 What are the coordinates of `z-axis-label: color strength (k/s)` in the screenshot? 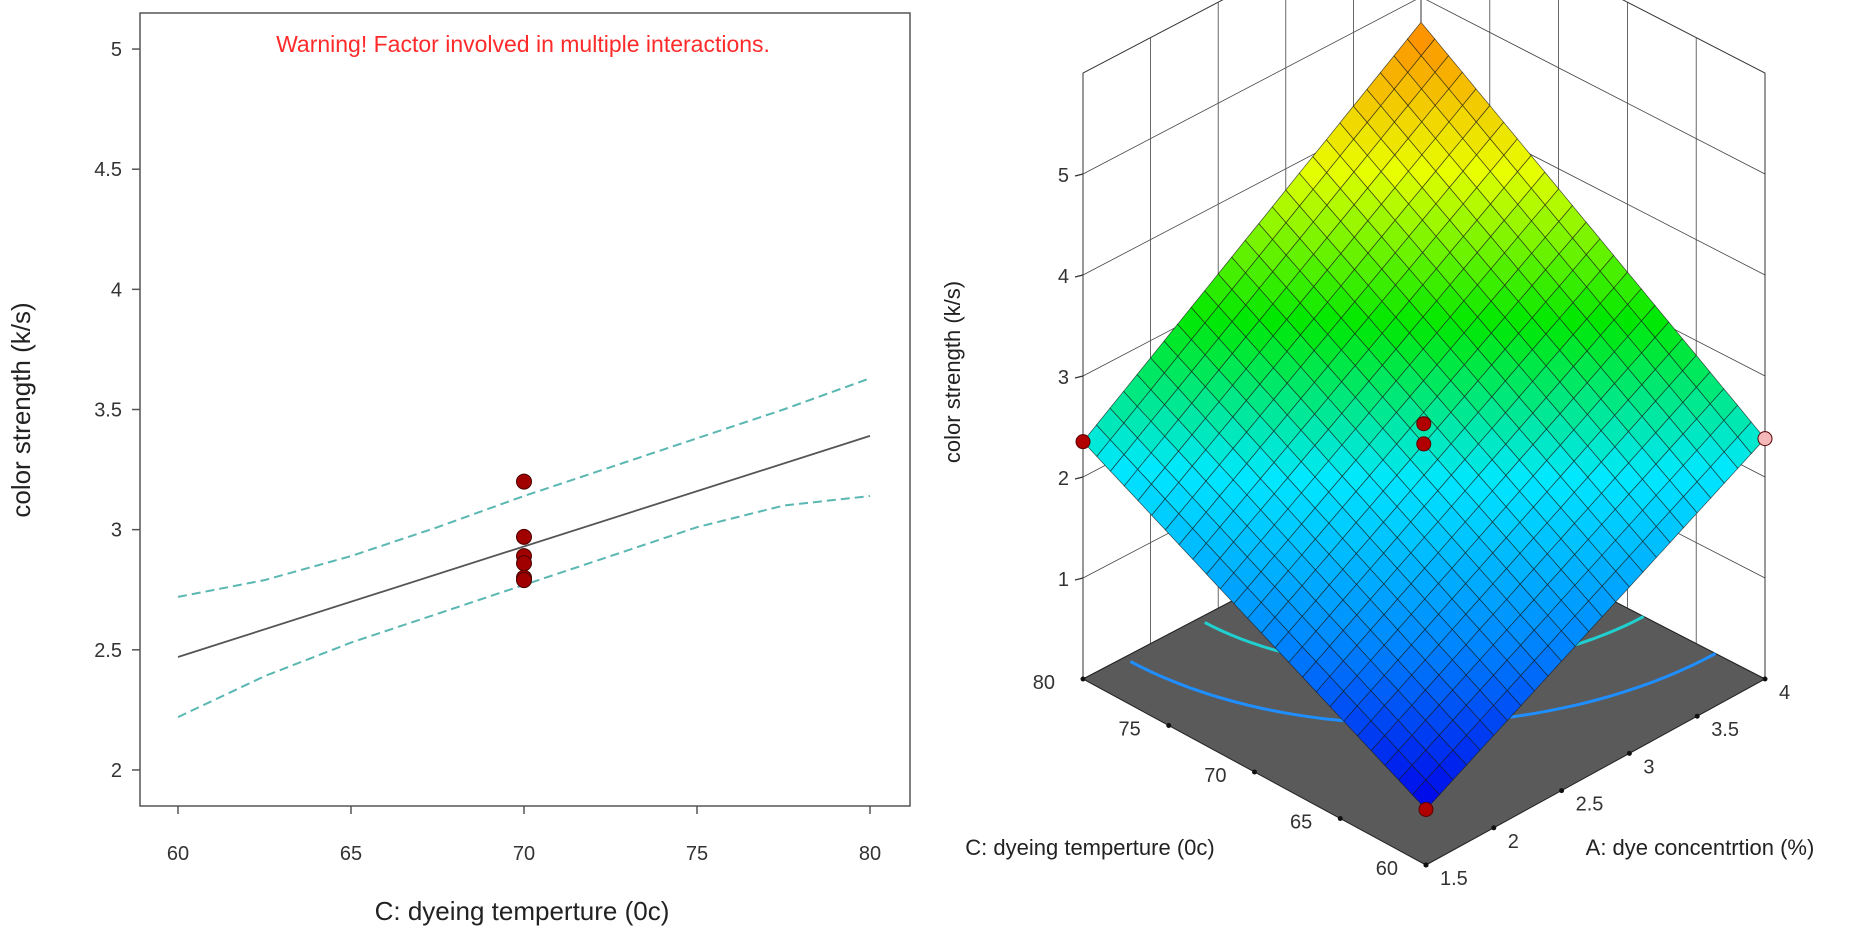 It's located at (952, 372).